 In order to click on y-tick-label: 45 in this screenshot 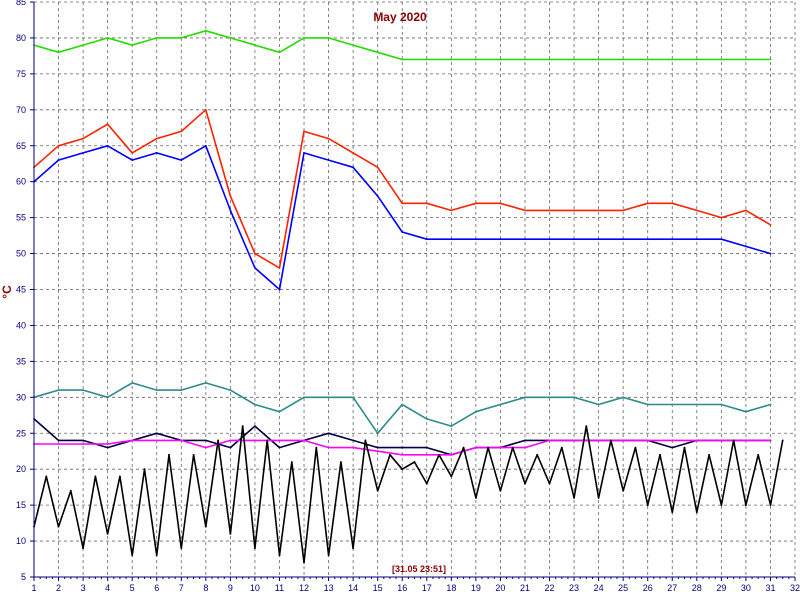, I will do `click(21, 290)`.